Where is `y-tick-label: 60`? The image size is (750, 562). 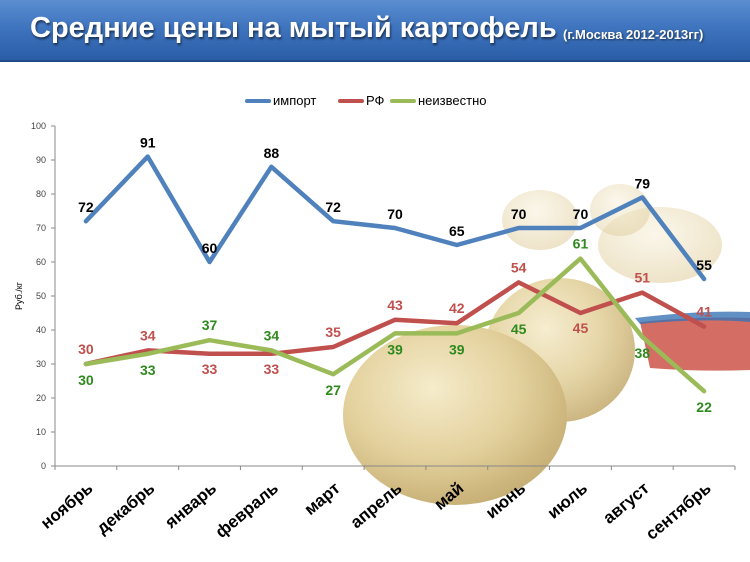
y-tick-label: 60 is located at coordinates (41, 262).